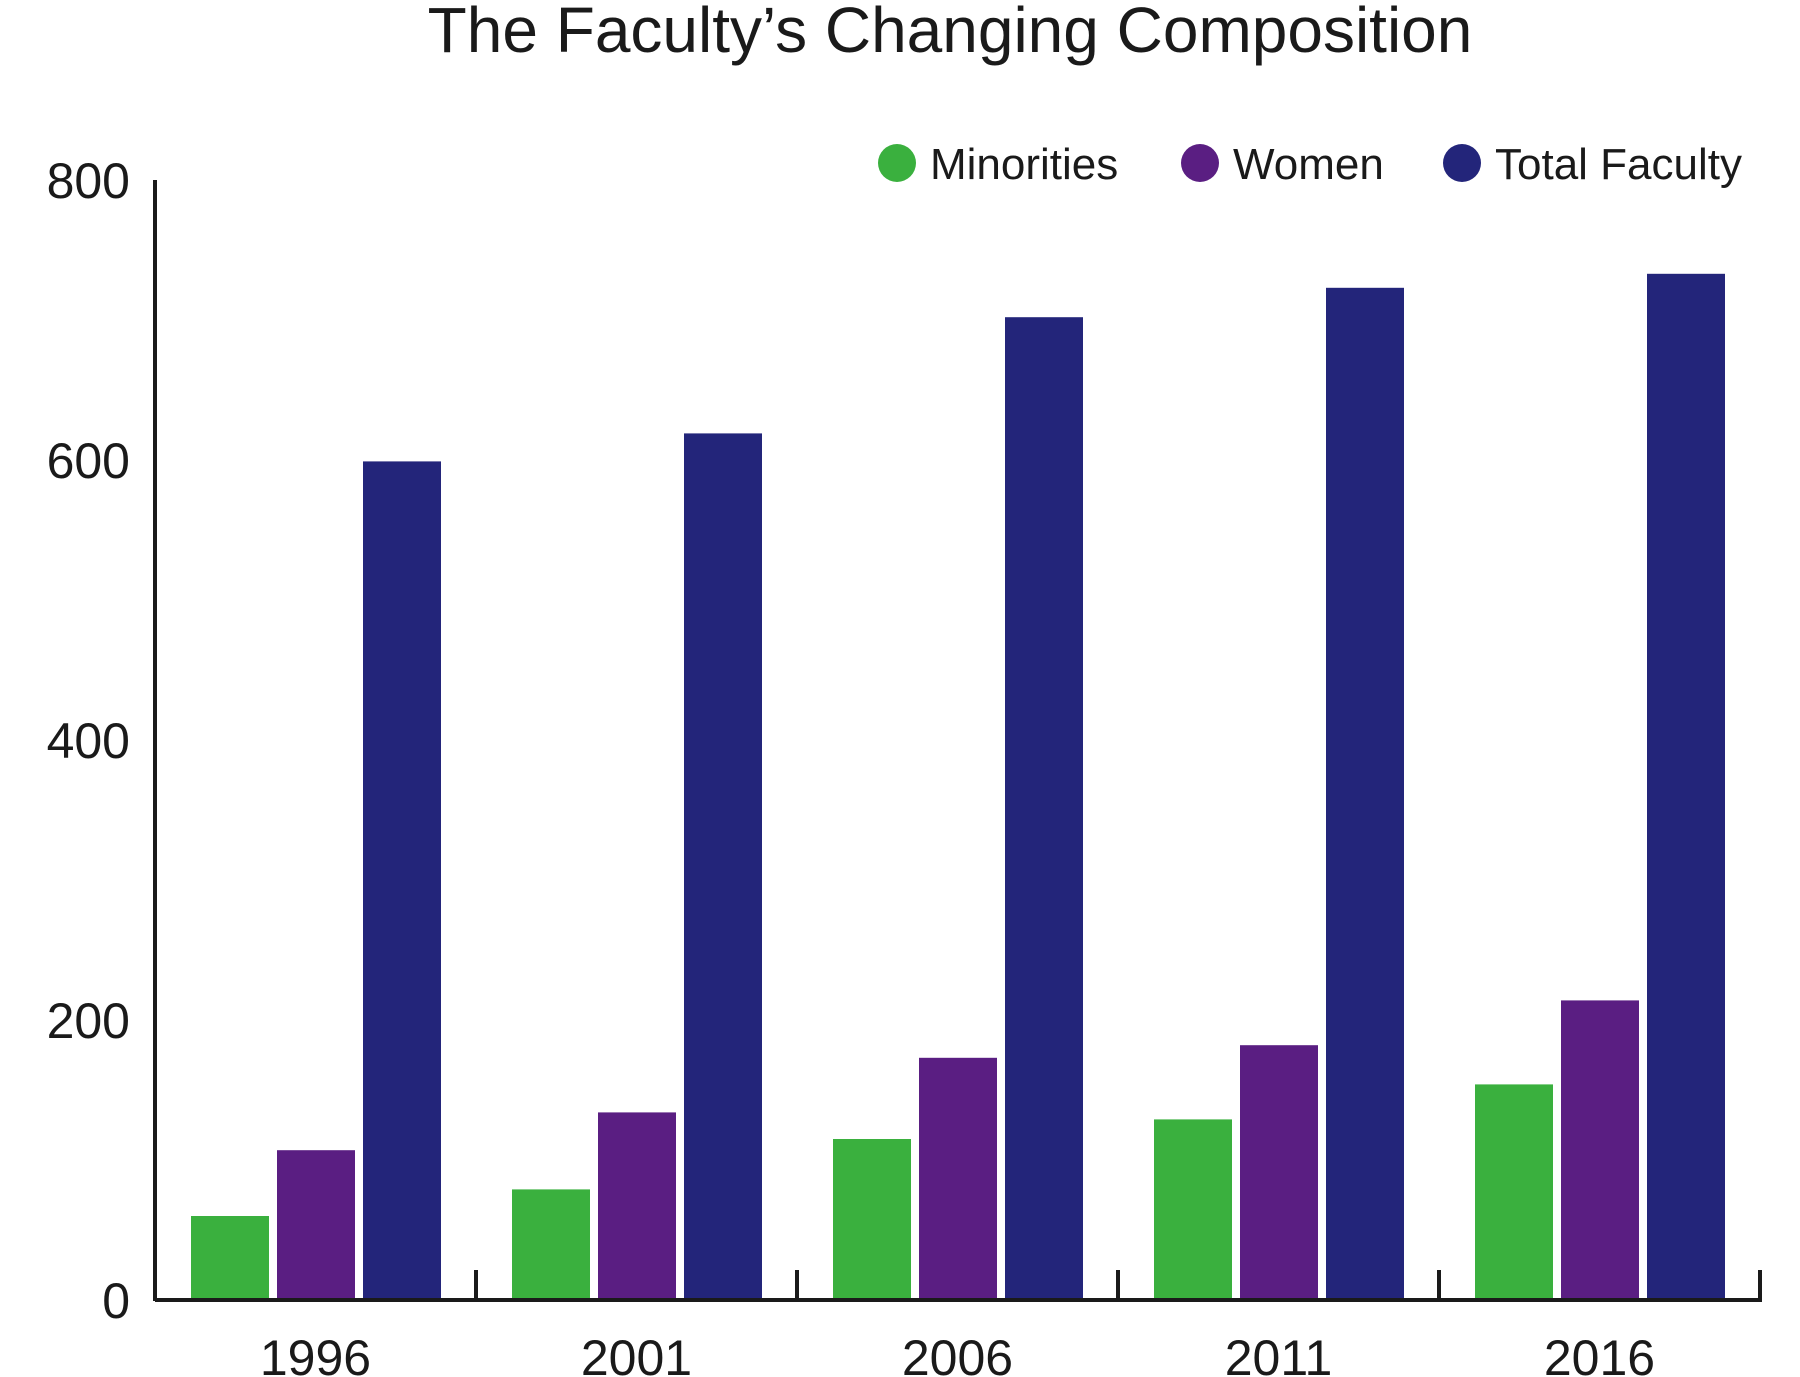 Image resolution: width=1800 pixels, height=1377 pixels. What do you see at coordinates (1044, 808) in the screenshot?
I see `bar-total-faculty-2006` at bounding box center [1044, 808].